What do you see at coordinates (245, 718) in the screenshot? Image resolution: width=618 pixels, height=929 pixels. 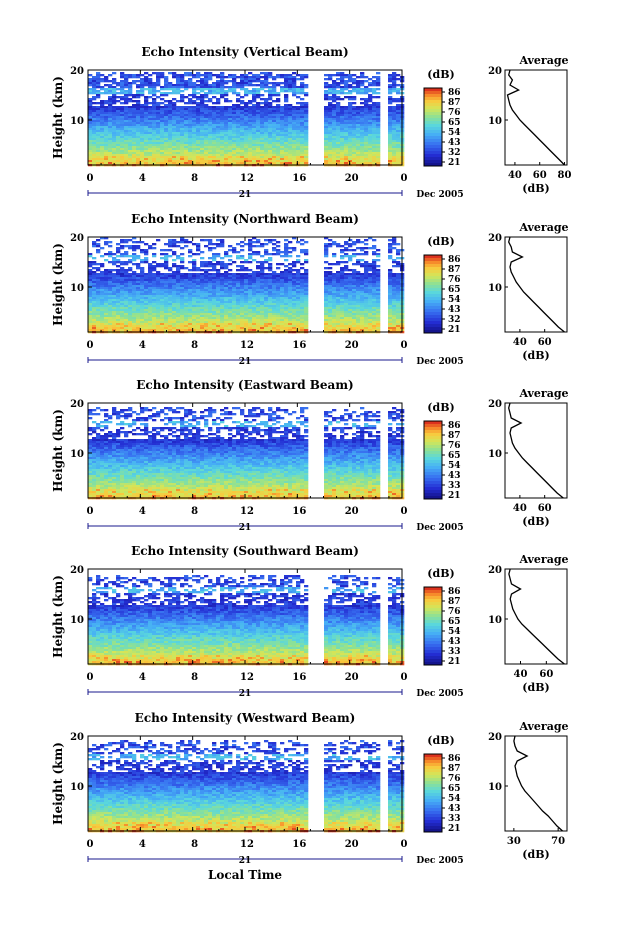 I see `panel-title: Echo Intensity (Westward Beam)` at bounding box center [245, 718].